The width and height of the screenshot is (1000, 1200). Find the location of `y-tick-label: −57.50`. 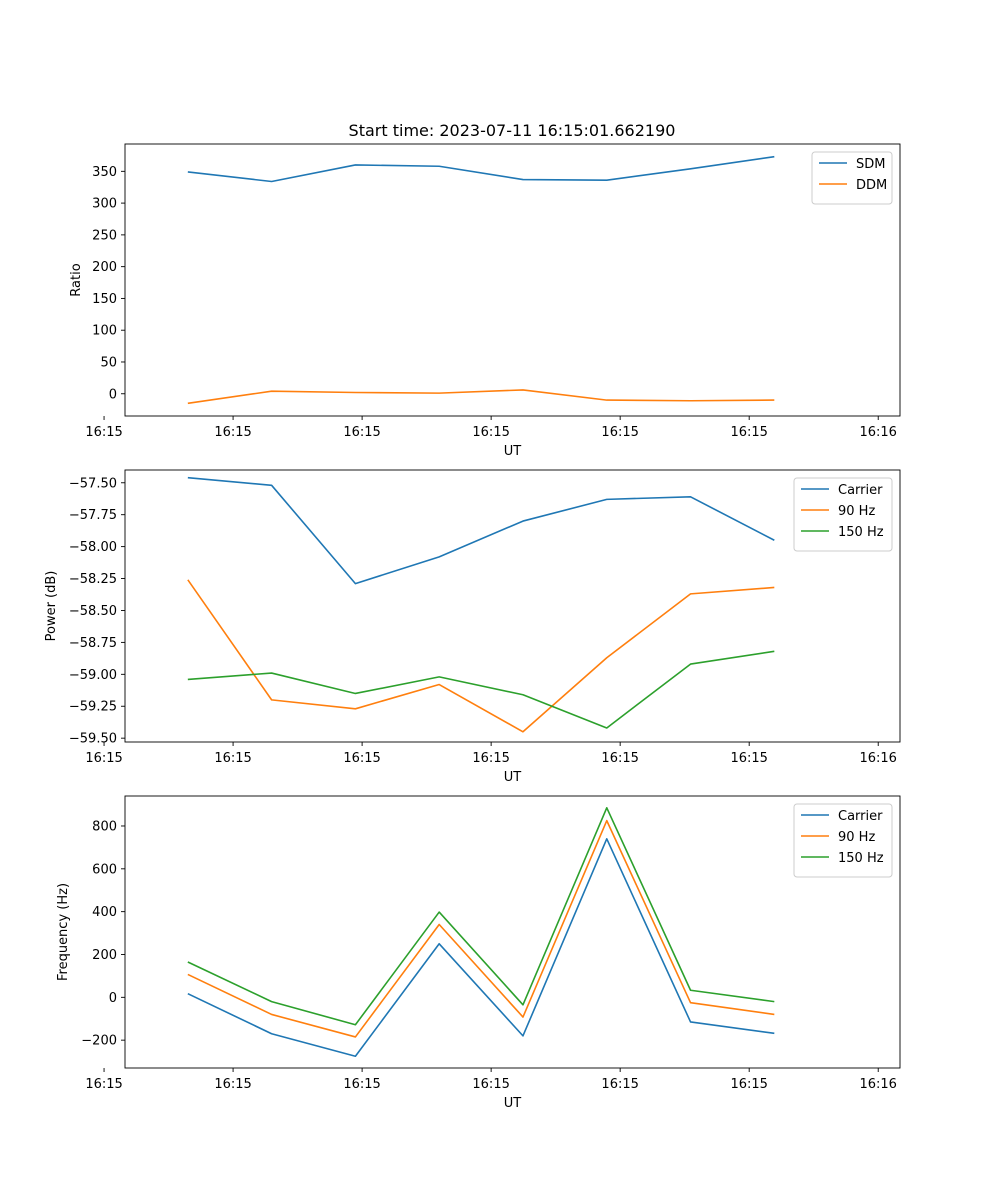

y-tick-label: −57.50 is located at coordinates (93, 483).